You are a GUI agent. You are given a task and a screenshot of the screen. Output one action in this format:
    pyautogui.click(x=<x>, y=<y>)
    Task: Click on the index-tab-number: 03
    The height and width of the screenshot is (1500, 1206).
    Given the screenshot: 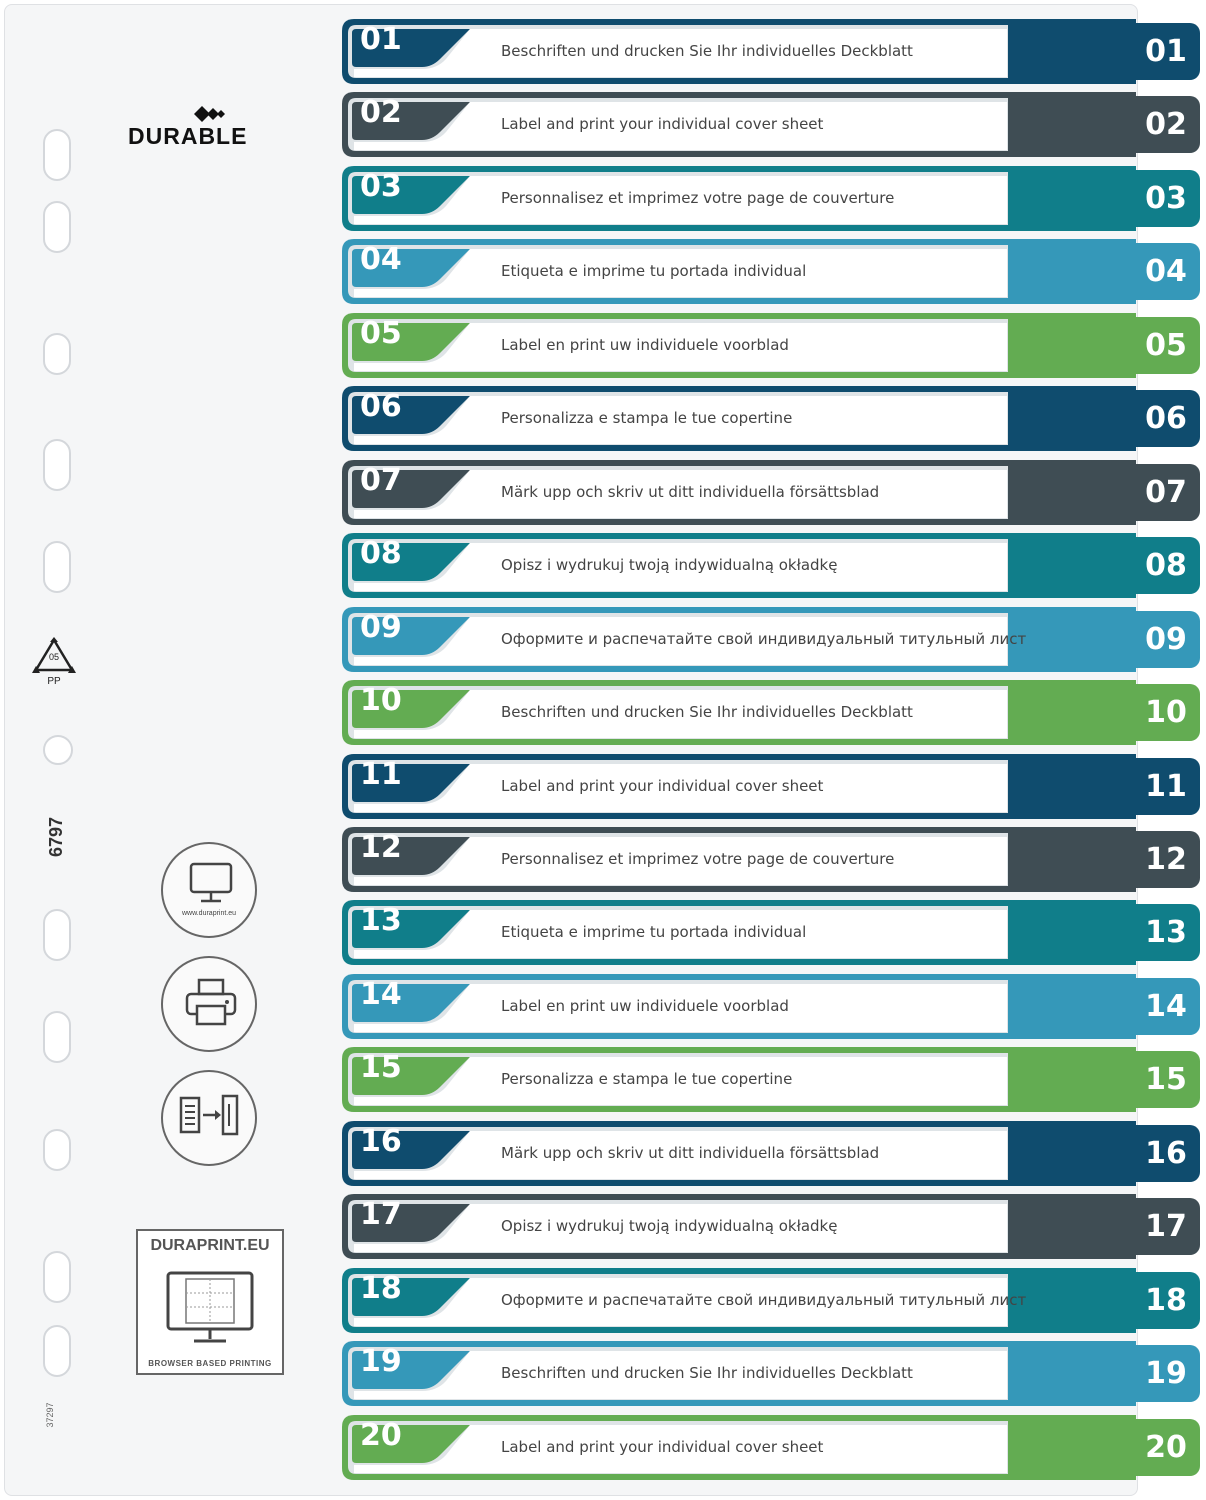 What is the action you would take?
    pyautogui.click(x=1166, y=198)
    